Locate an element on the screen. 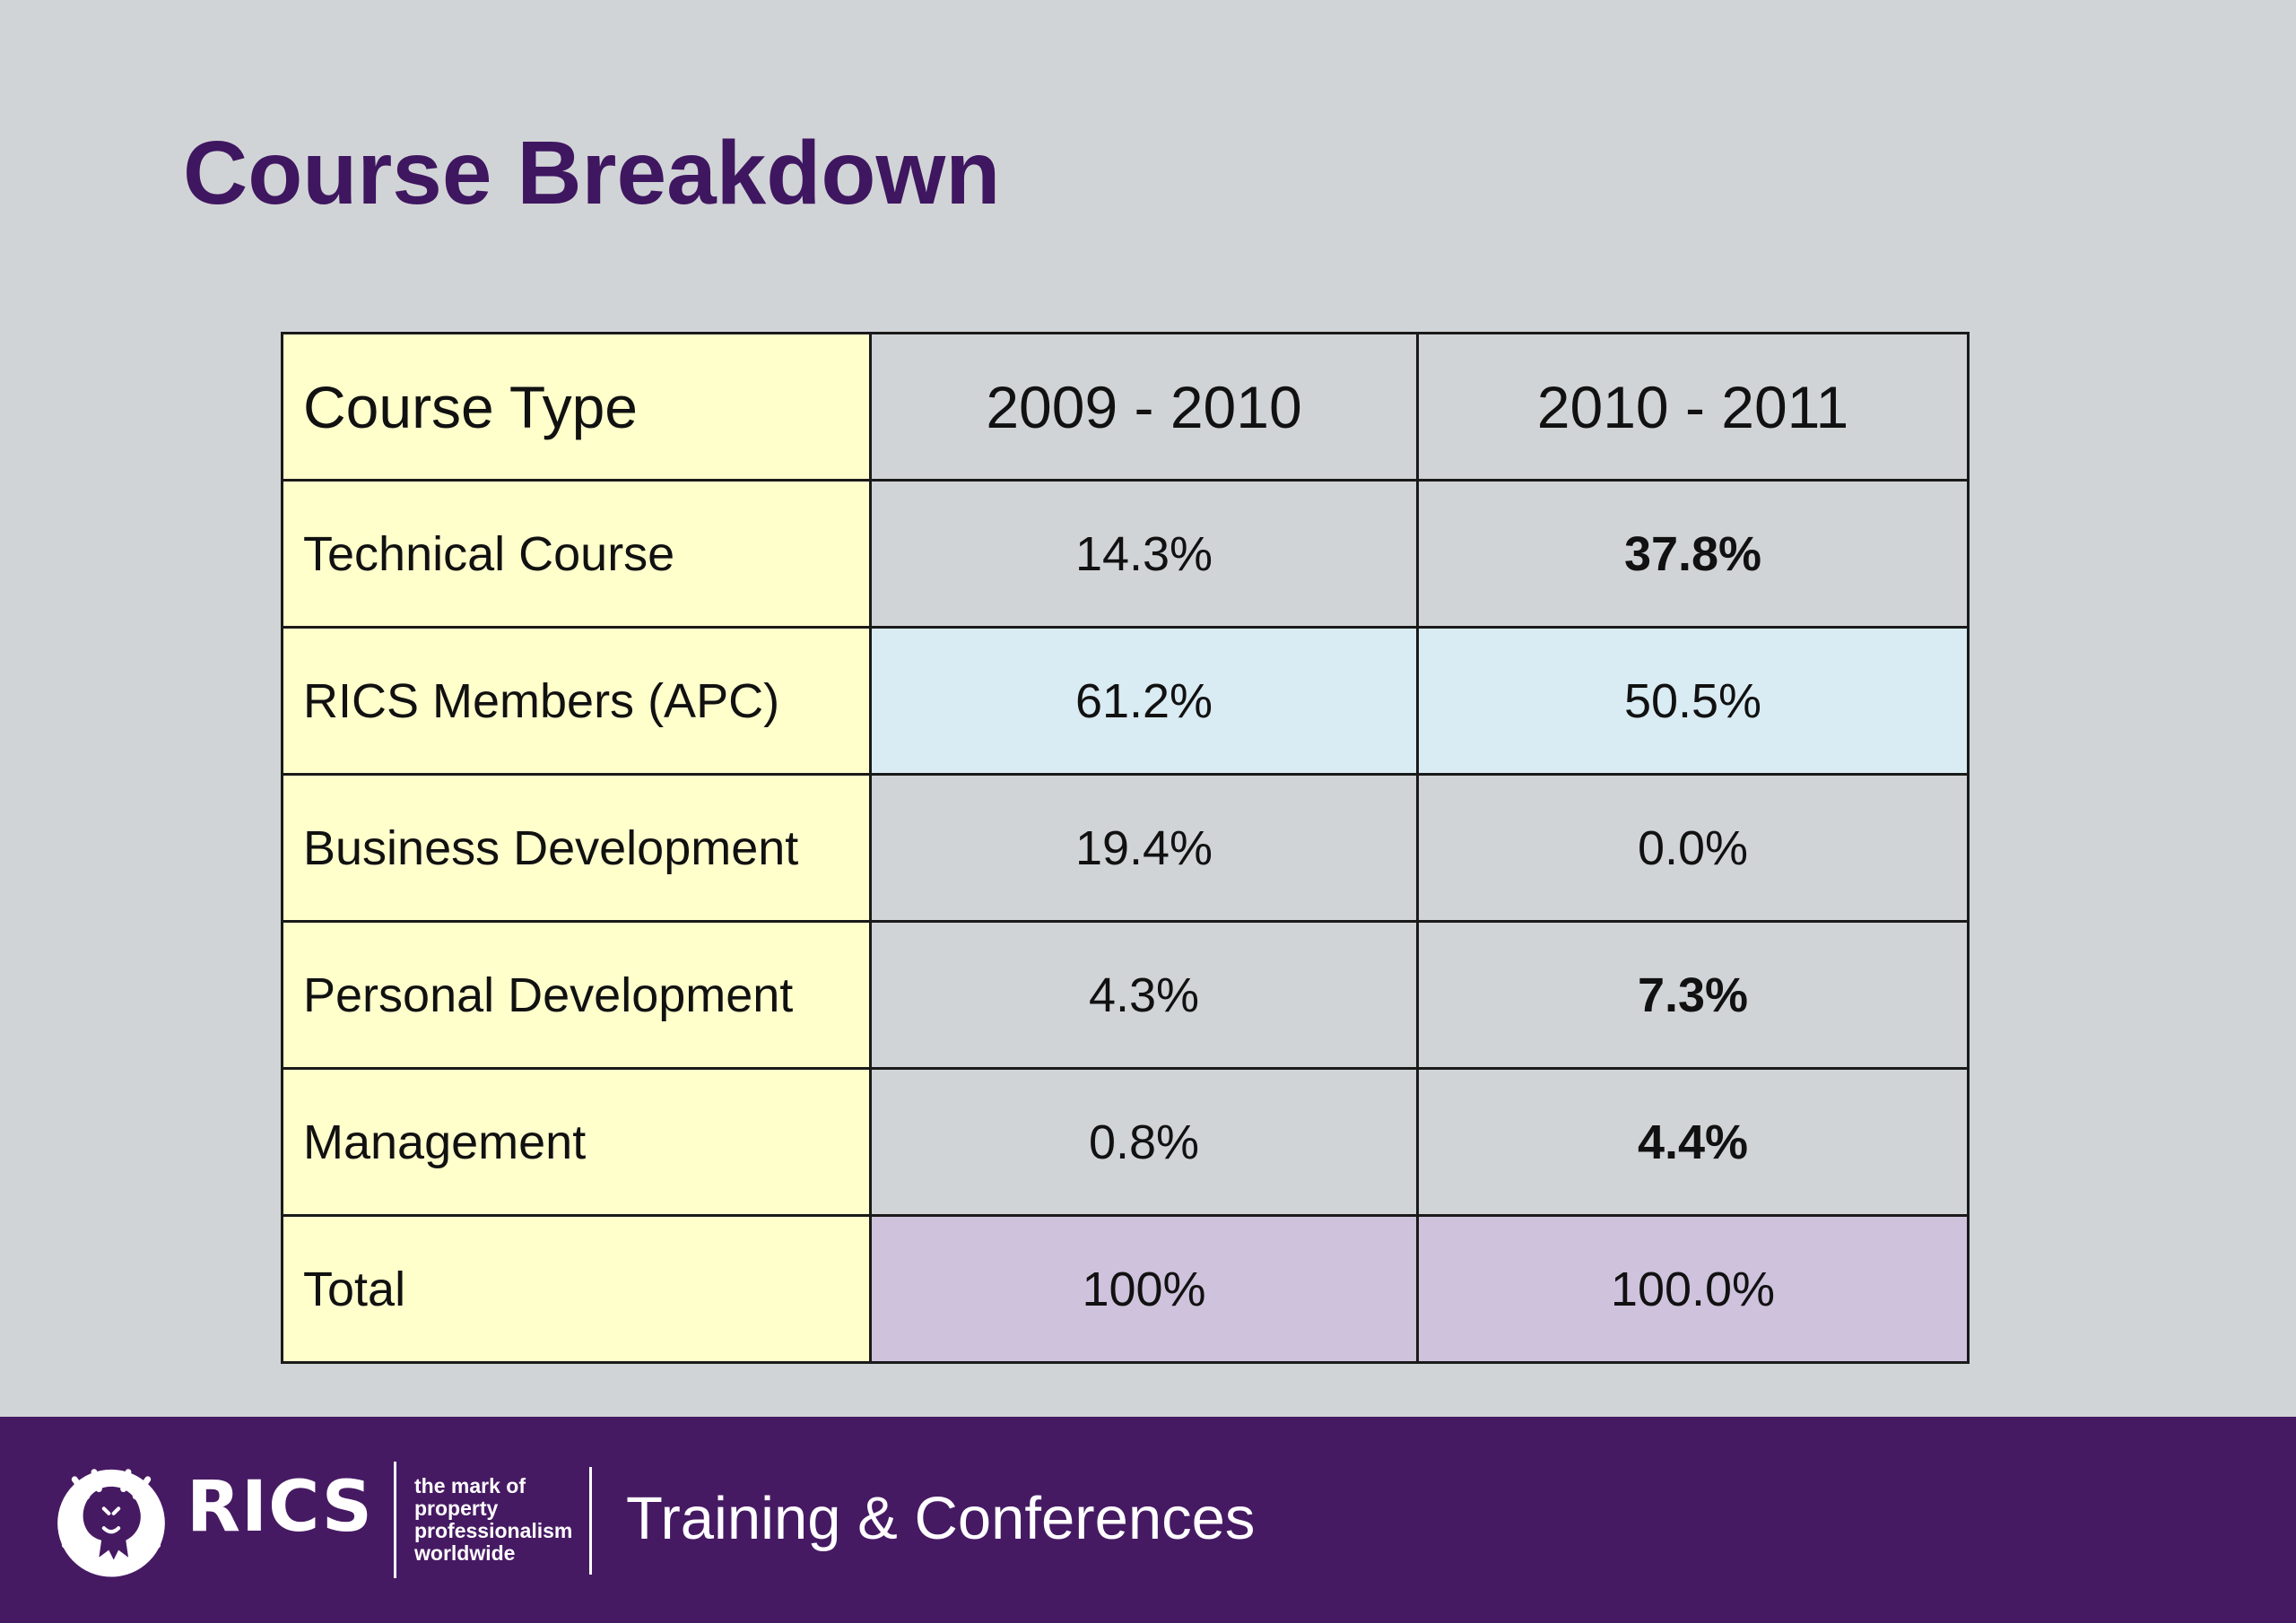 This screenshot has width=2296, height=1623. row-label: Technical Course is located at coordinates (576, 554).